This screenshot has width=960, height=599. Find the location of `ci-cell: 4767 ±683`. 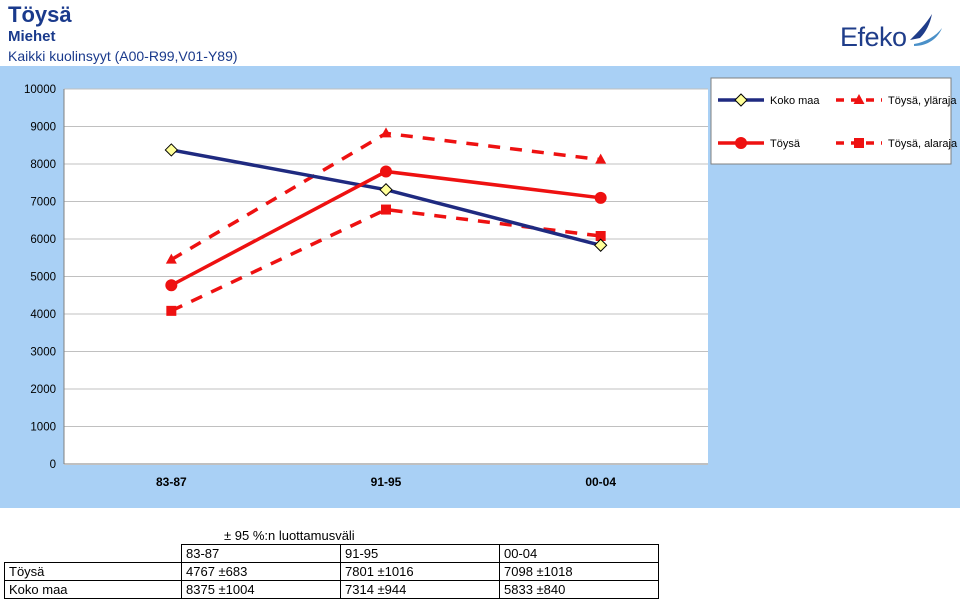

ci-cell: 4767 ±683 is located at coordinates (261, 571).